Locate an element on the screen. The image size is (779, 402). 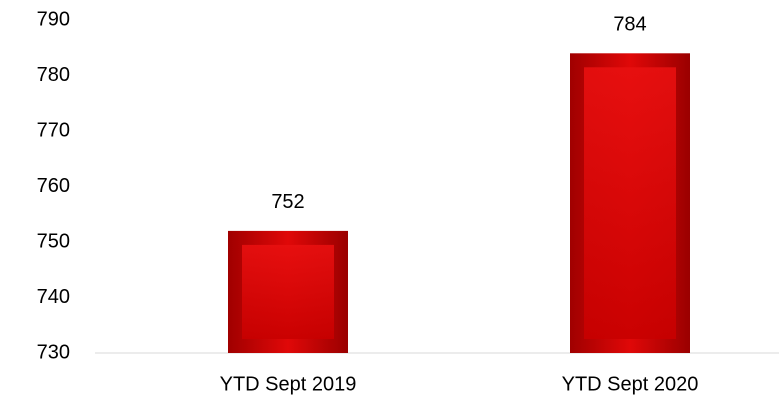
y-tick-label: 760 is located at coordinates (53, 186).